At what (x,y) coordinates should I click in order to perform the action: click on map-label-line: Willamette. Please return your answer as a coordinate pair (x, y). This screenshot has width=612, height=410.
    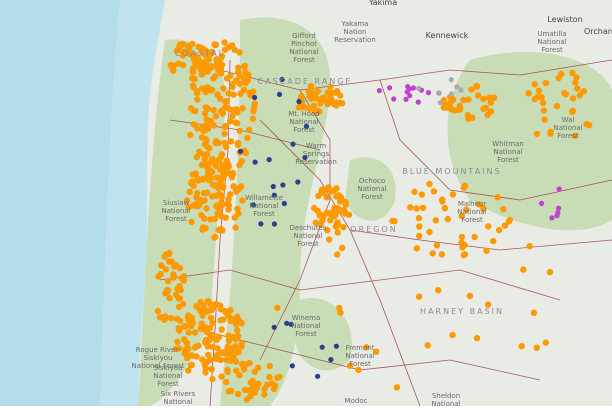
    Looking at the image, I should click on (264, 198).